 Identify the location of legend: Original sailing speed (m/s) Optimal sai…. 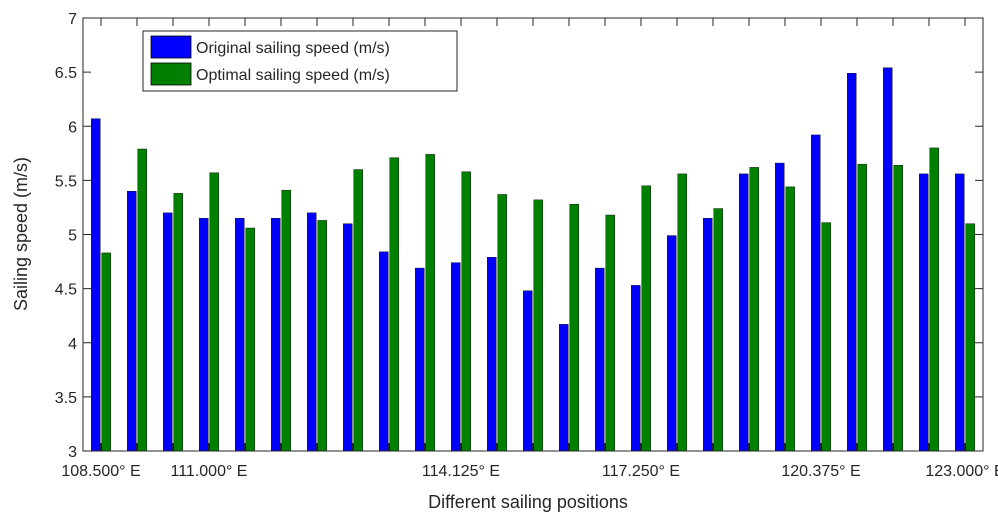
(300, 61).